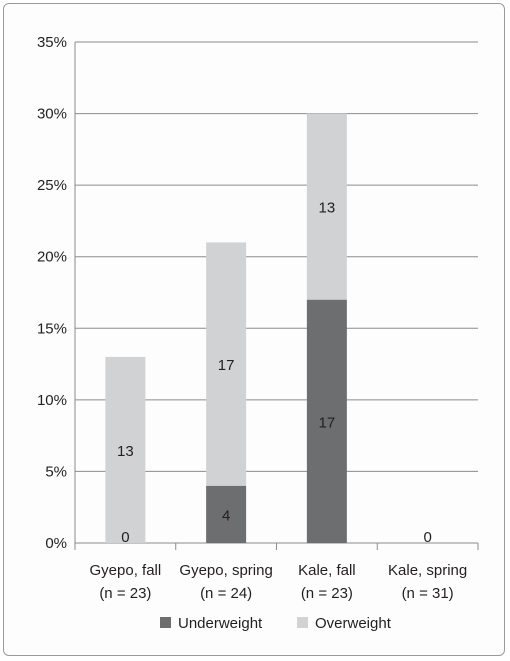 This screenshot has height=661, width=510. I want to click on category-label: Gyepo, fall, so click(126, 570).